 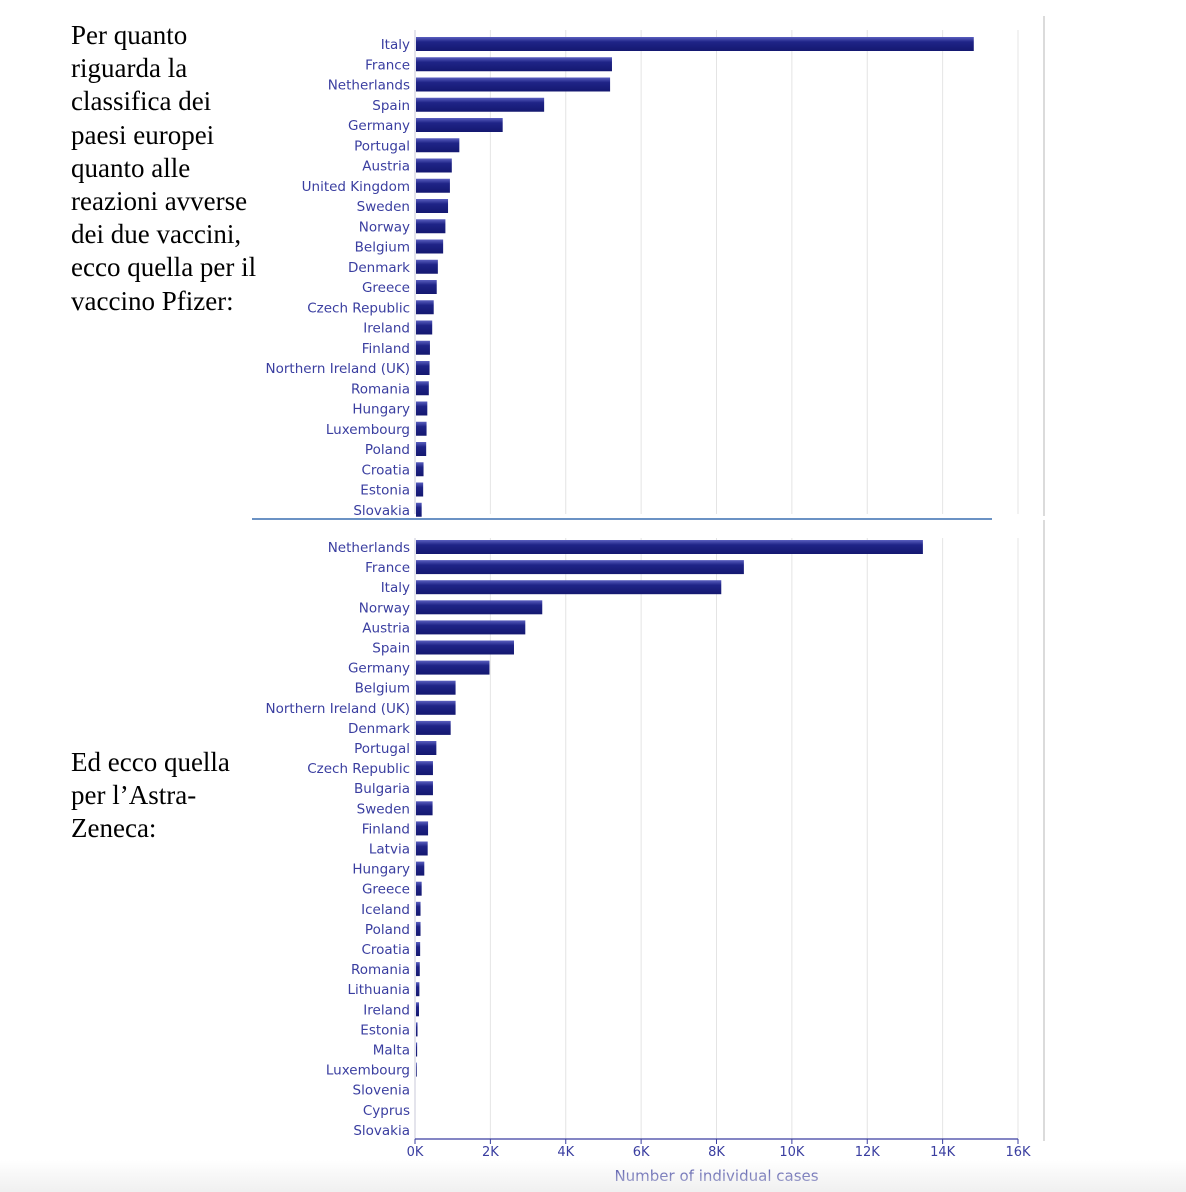 I want to click on astrazeneca-category-label: Slovenia, so click(x=381, y=1091).